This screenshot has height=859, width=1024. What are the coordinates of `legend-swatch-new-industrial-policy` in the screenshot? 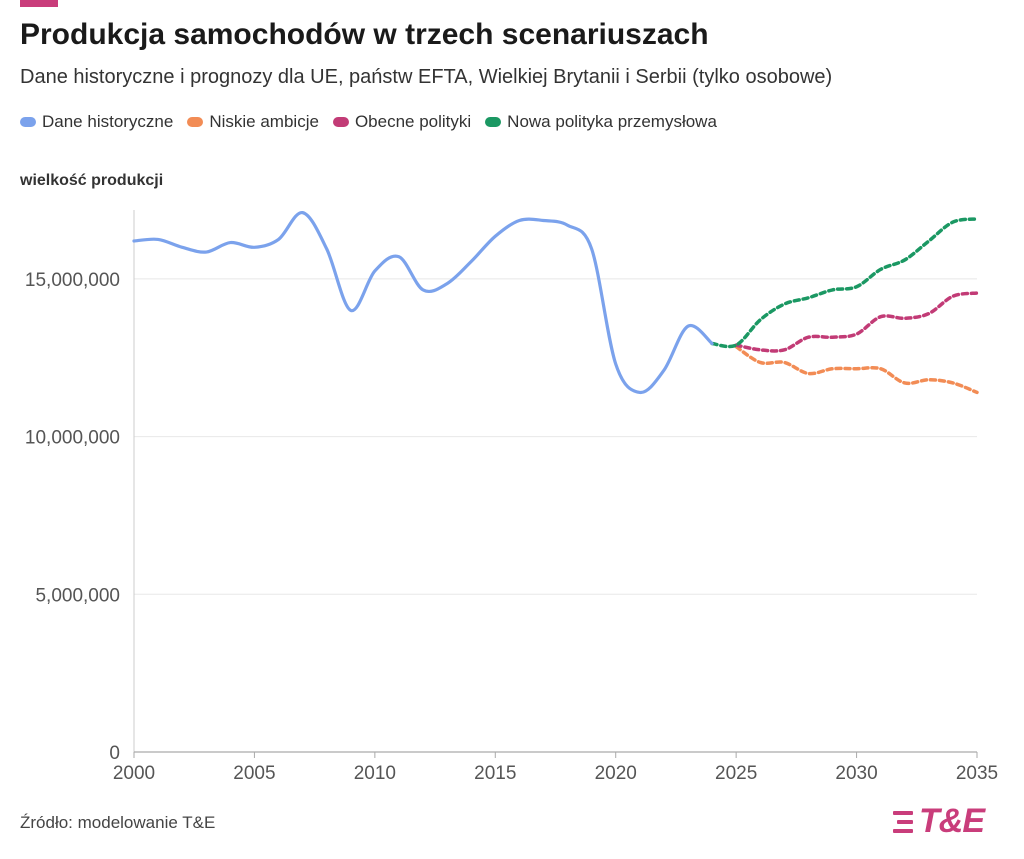 It's located at (493, 122).